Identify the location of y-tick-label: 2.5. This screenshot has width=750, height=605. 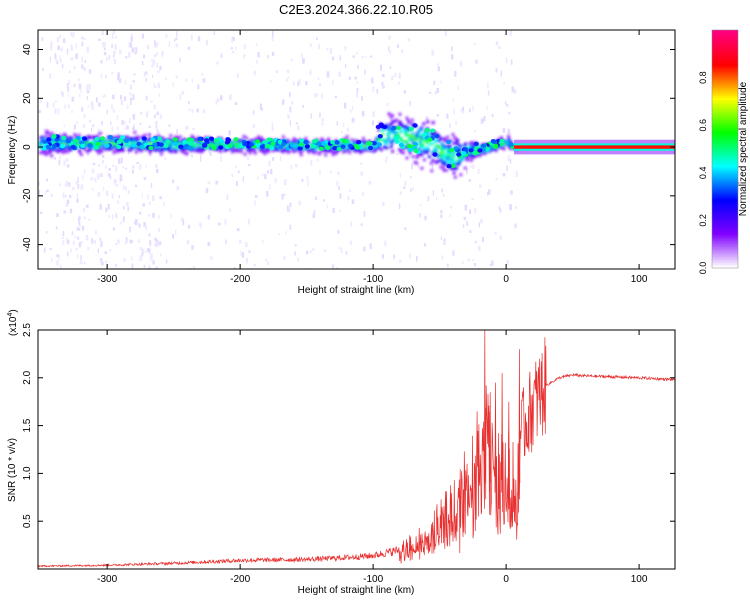
(27, 330).